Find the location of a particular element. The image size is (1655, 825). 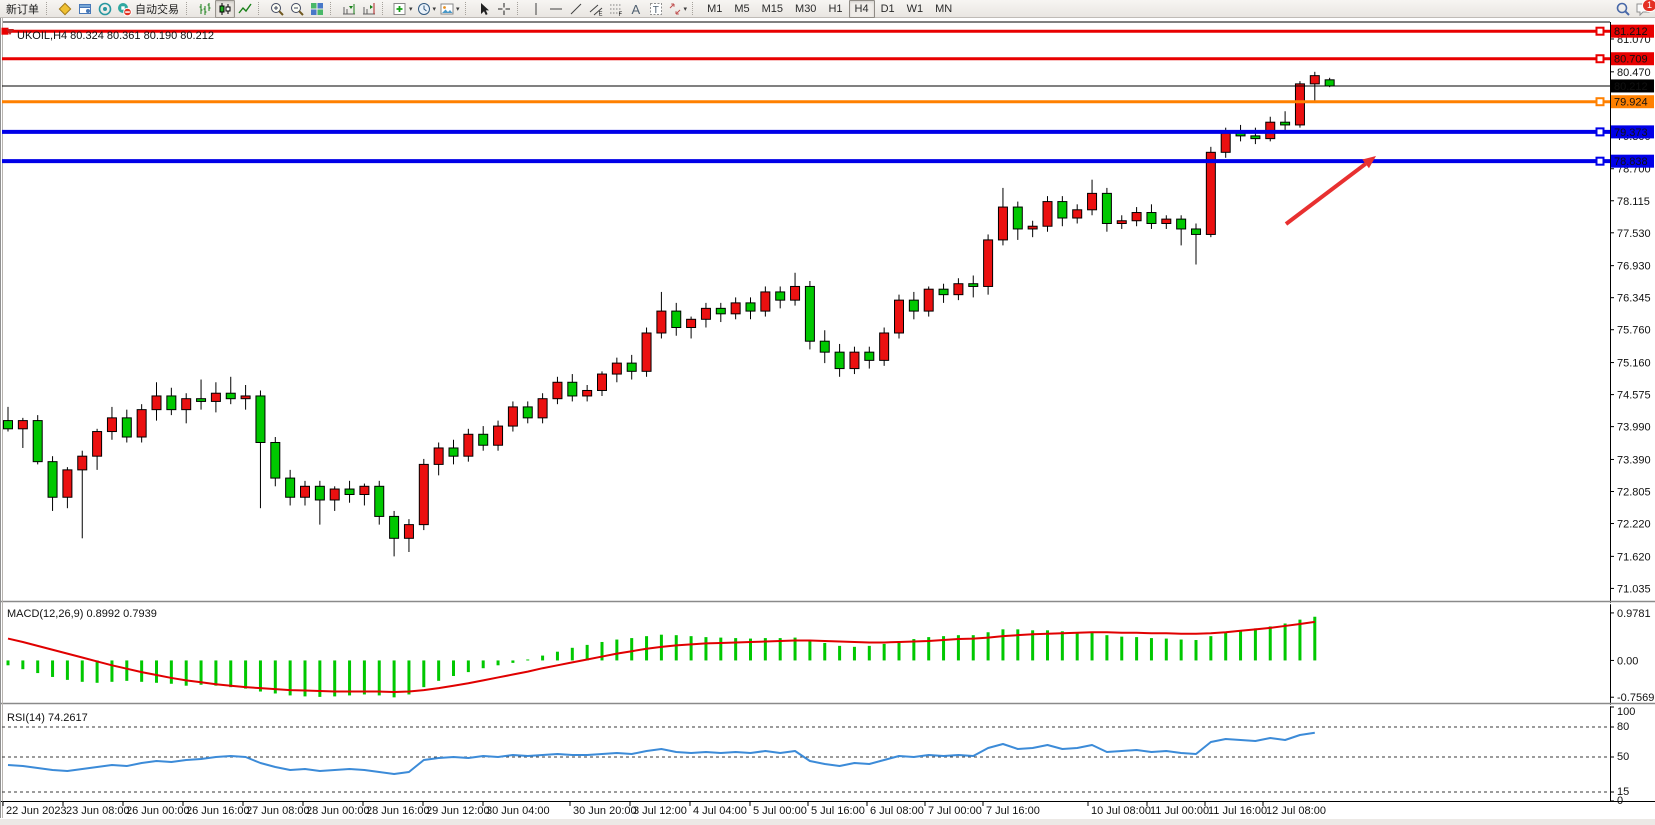

cursor-button is located at coordinates (484, 9).